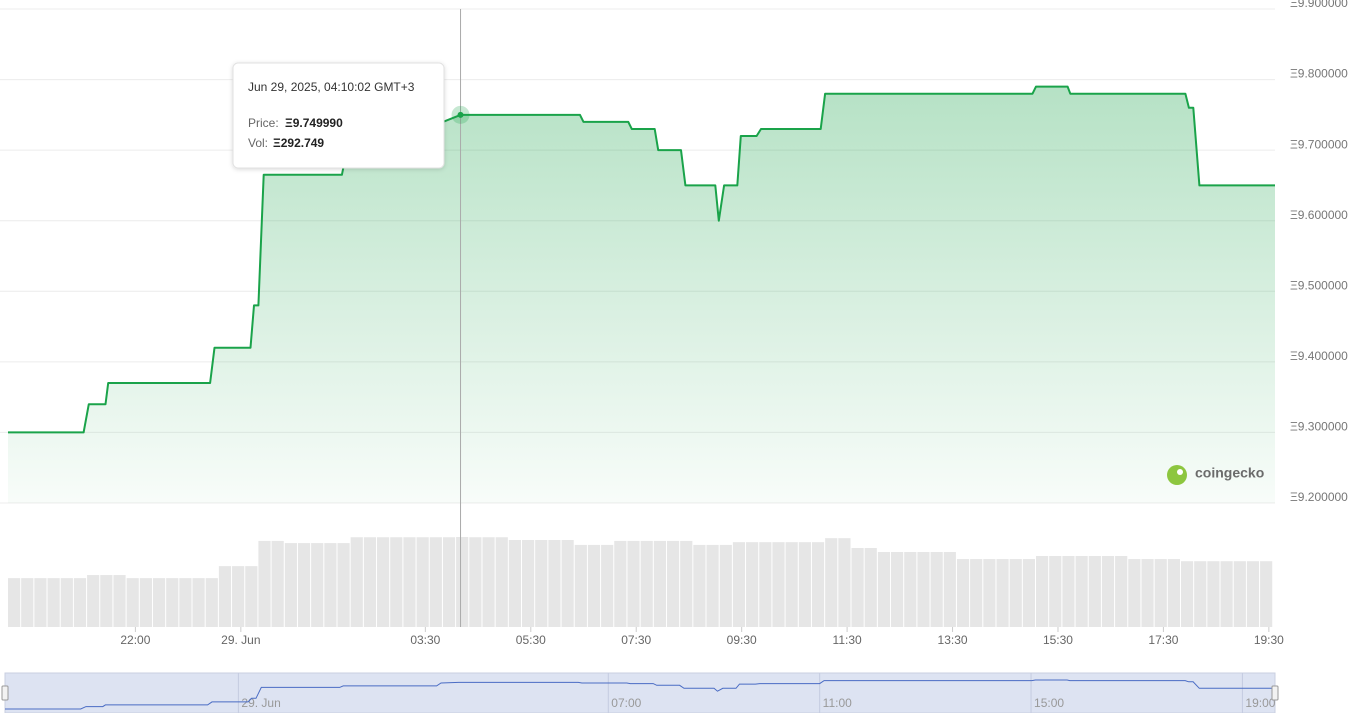 The width and height of the screenshot is (1354, 713). What do you see at coordinates (1319, 144) in the screenshot?
I see `y-tick-label: Ξ9.700000` at bounding box center [1319, 144].